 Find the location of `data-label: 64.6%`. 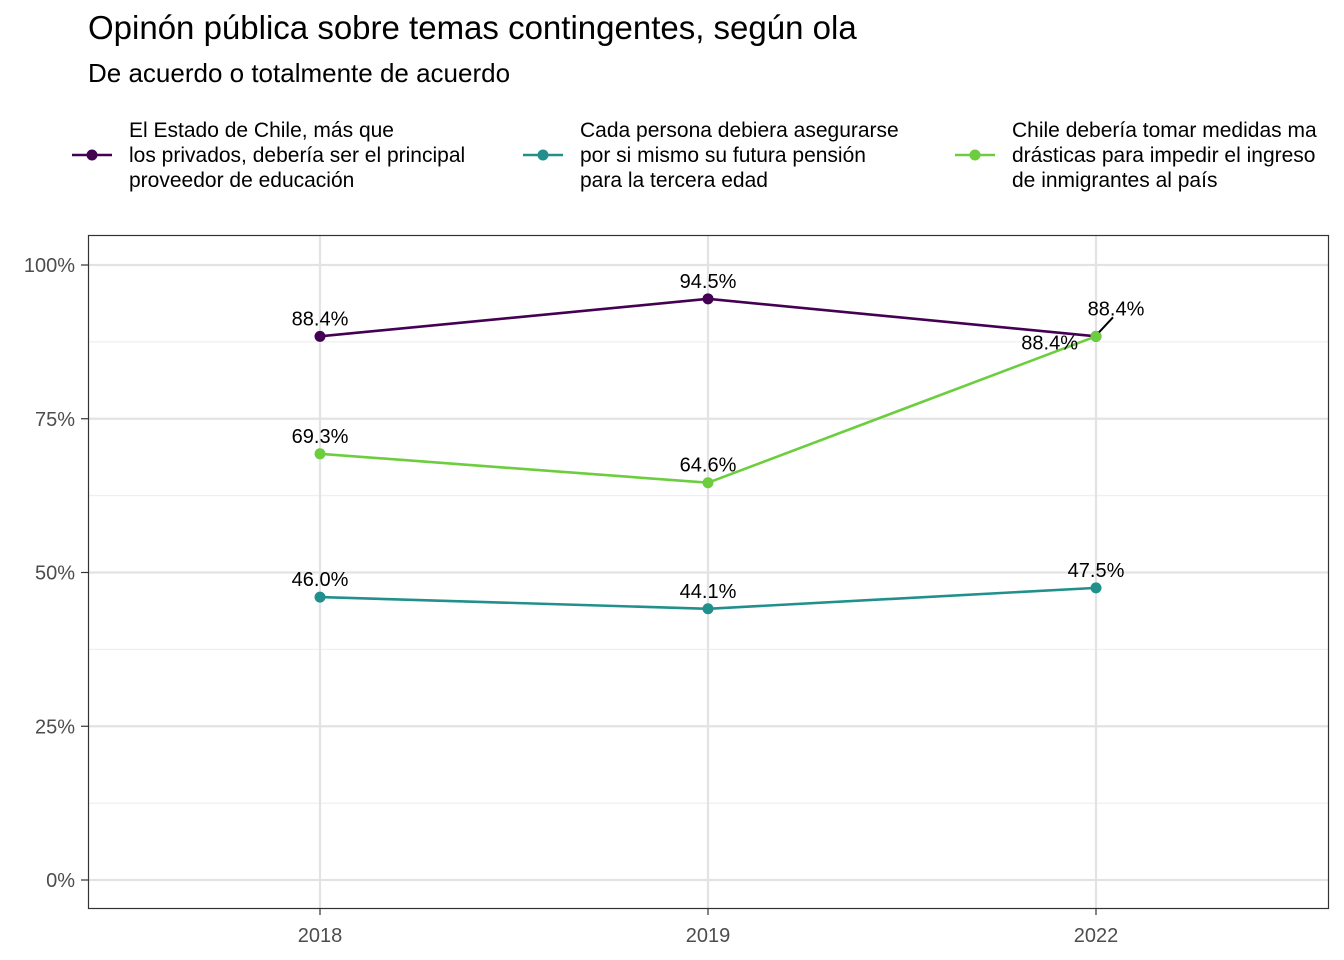

data-label: 64.6% is located at coordinates (708, 466).